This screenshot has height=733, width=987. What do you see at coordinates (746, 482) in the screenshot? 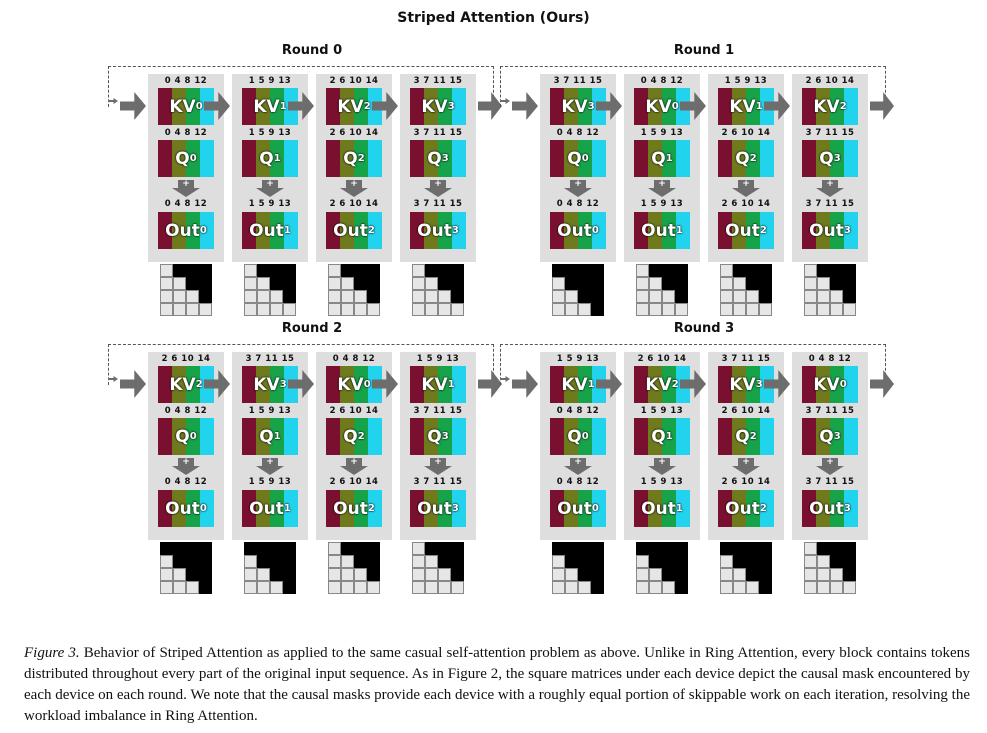
I see `out-token-ids: 2 6 10 14` at bounding box center [746, 482].